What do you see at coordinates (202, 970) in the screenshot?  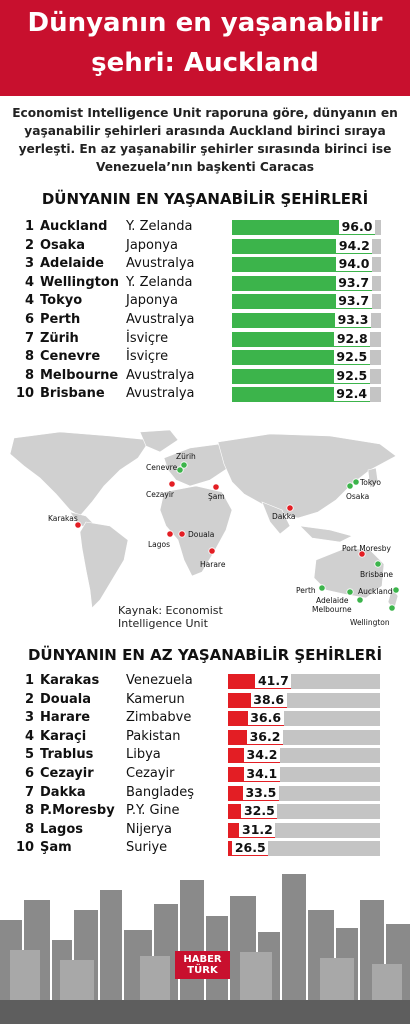 I see `logo-line2: TÜRK` at bounding box center [202, 970].